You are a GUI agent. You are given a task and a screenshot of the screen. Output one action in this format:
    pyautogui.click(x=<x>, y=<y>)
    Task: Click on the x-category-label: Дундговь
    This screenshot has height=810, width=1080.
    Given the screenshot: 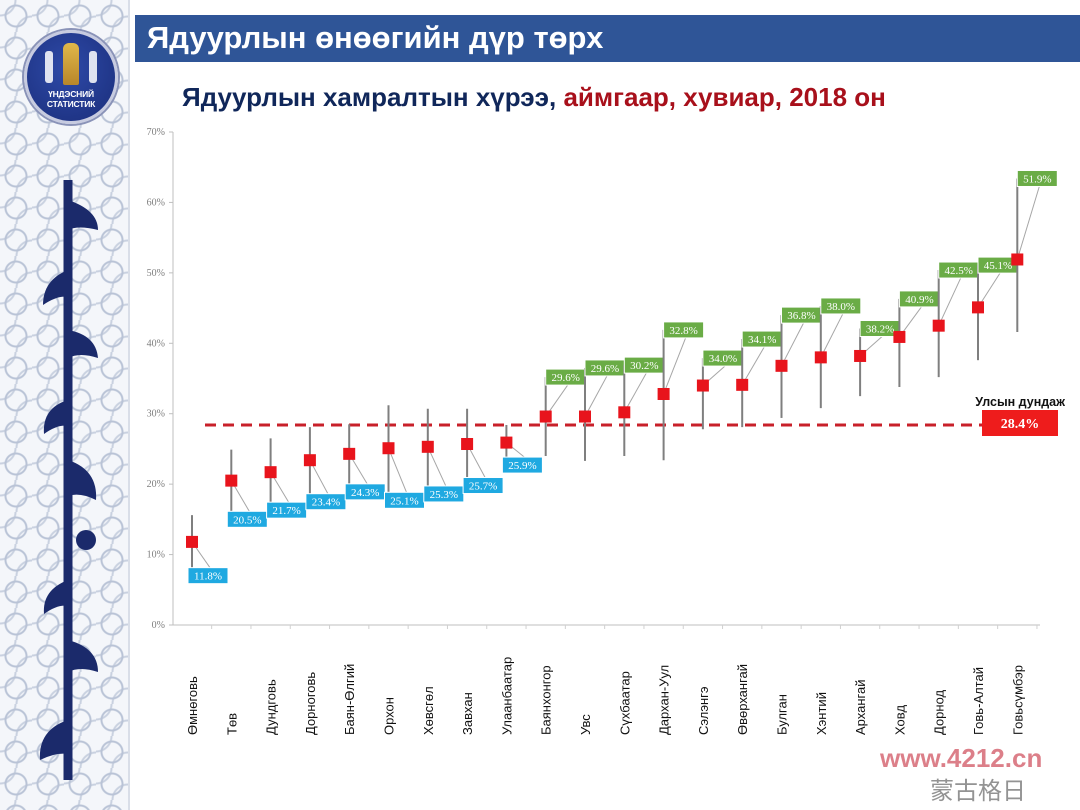 What is the action you would take?
    pyautogui.click(x=271, y=707)
    